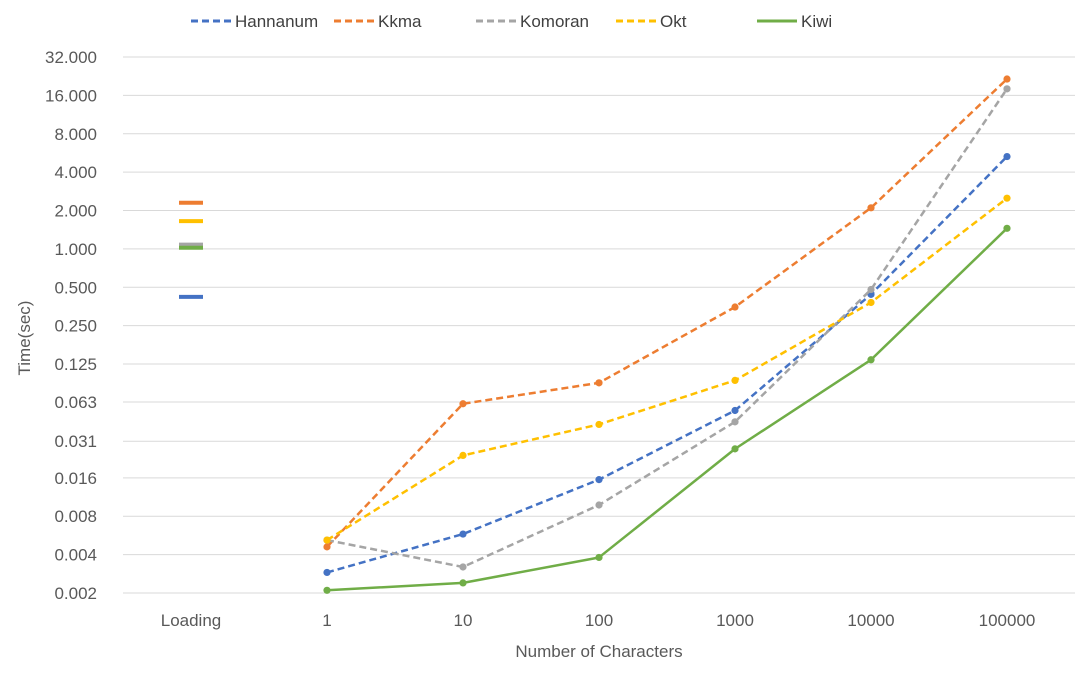  What do you see at coordinates (75, 593) in the screenshot?
I see `y-tick-label: 0.002` at bounding box center [75, 593].